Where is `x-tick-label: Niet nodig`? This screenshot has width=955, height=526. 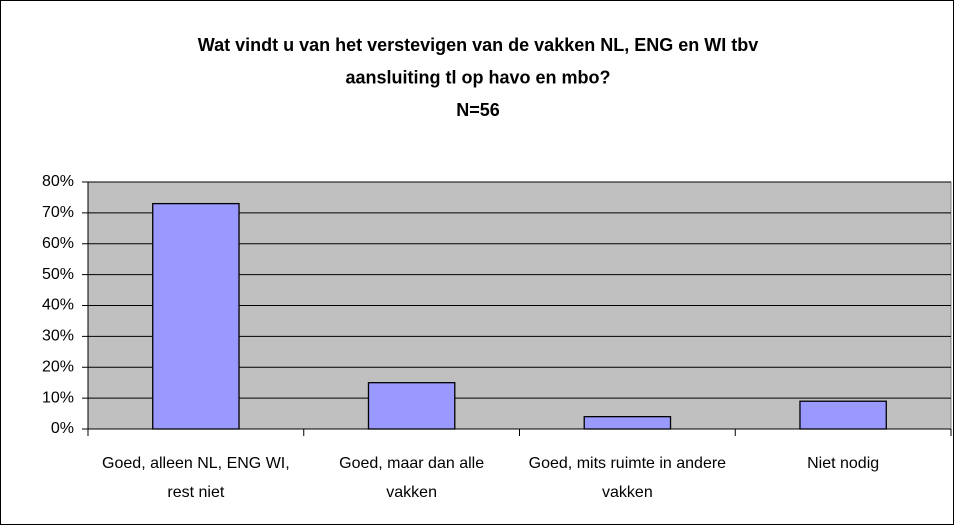 x-tick-label: Niet nodig is located at coordinates (843, 463).